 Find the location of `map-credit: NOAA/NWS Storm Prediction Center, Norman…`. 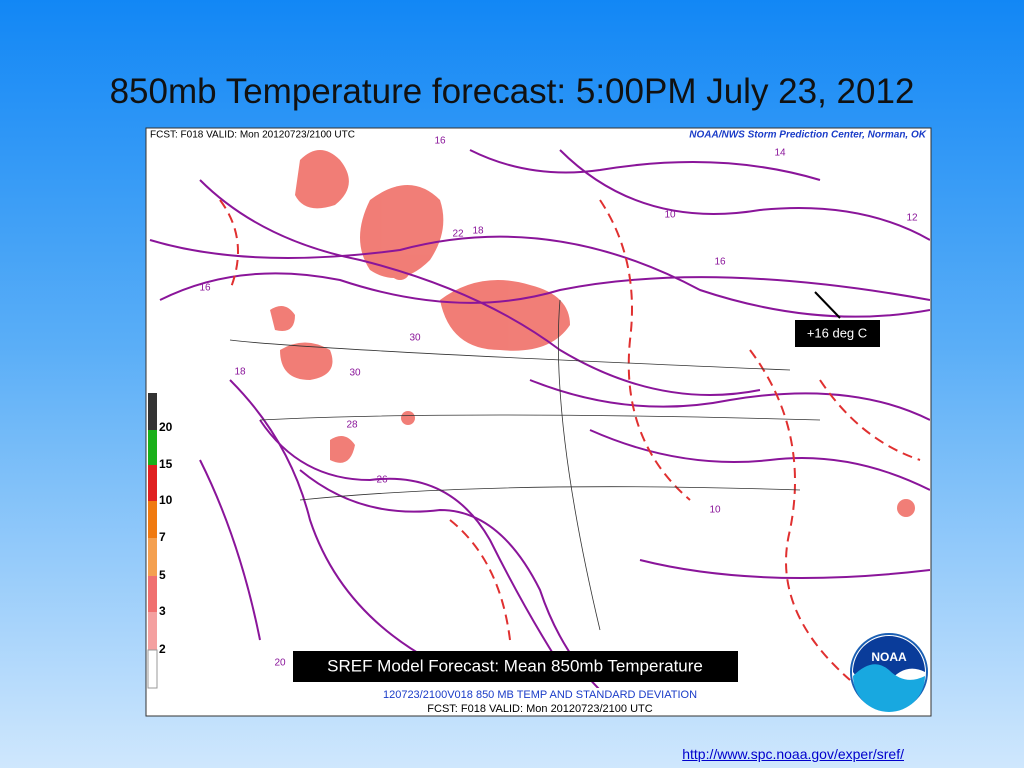

map-credit: NOAA/NWS Storm Prediction Center, Norman… is located at coordinates (807, 135).